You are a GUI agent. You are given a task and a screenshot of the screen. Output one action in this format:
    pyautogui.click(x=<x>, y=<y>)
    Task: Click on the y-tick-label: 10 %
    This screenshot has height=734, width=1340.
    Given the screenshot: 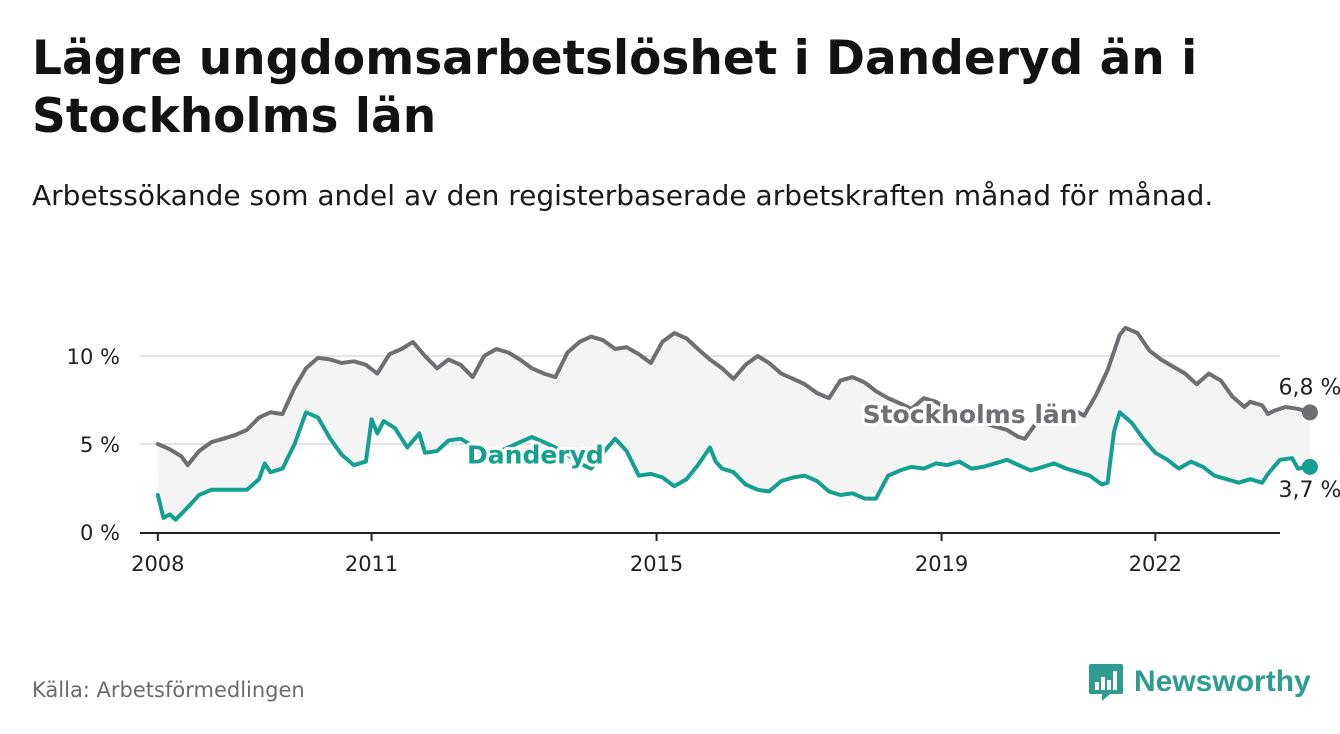 What is the action you would take?
    pyautogui.click(x=93, y=357)
    